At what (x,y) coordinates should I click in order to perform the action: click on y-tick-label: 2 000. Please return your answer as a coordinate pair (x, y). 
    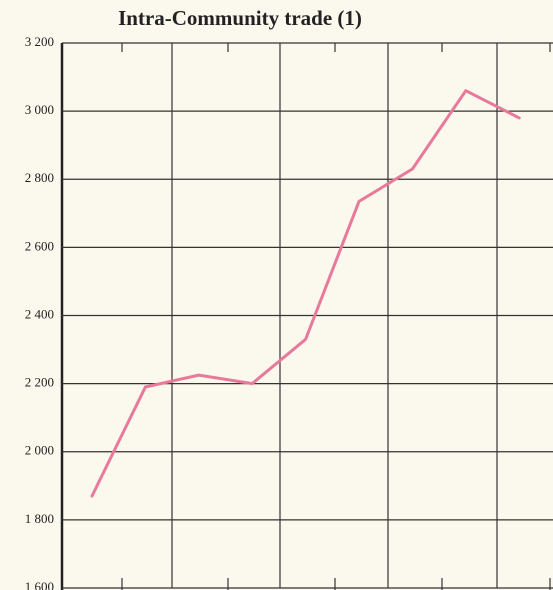
    Looking at the image, I should click on (39, 450).